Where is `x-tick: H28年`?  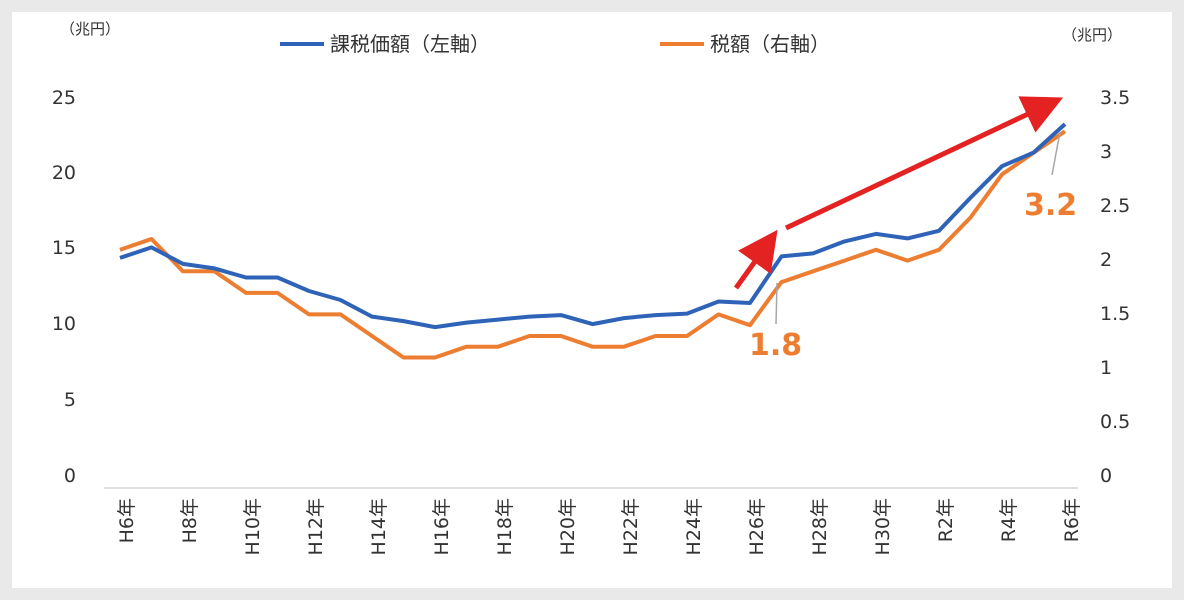
x-tick: H28年 is located at coordinates (820, 526).